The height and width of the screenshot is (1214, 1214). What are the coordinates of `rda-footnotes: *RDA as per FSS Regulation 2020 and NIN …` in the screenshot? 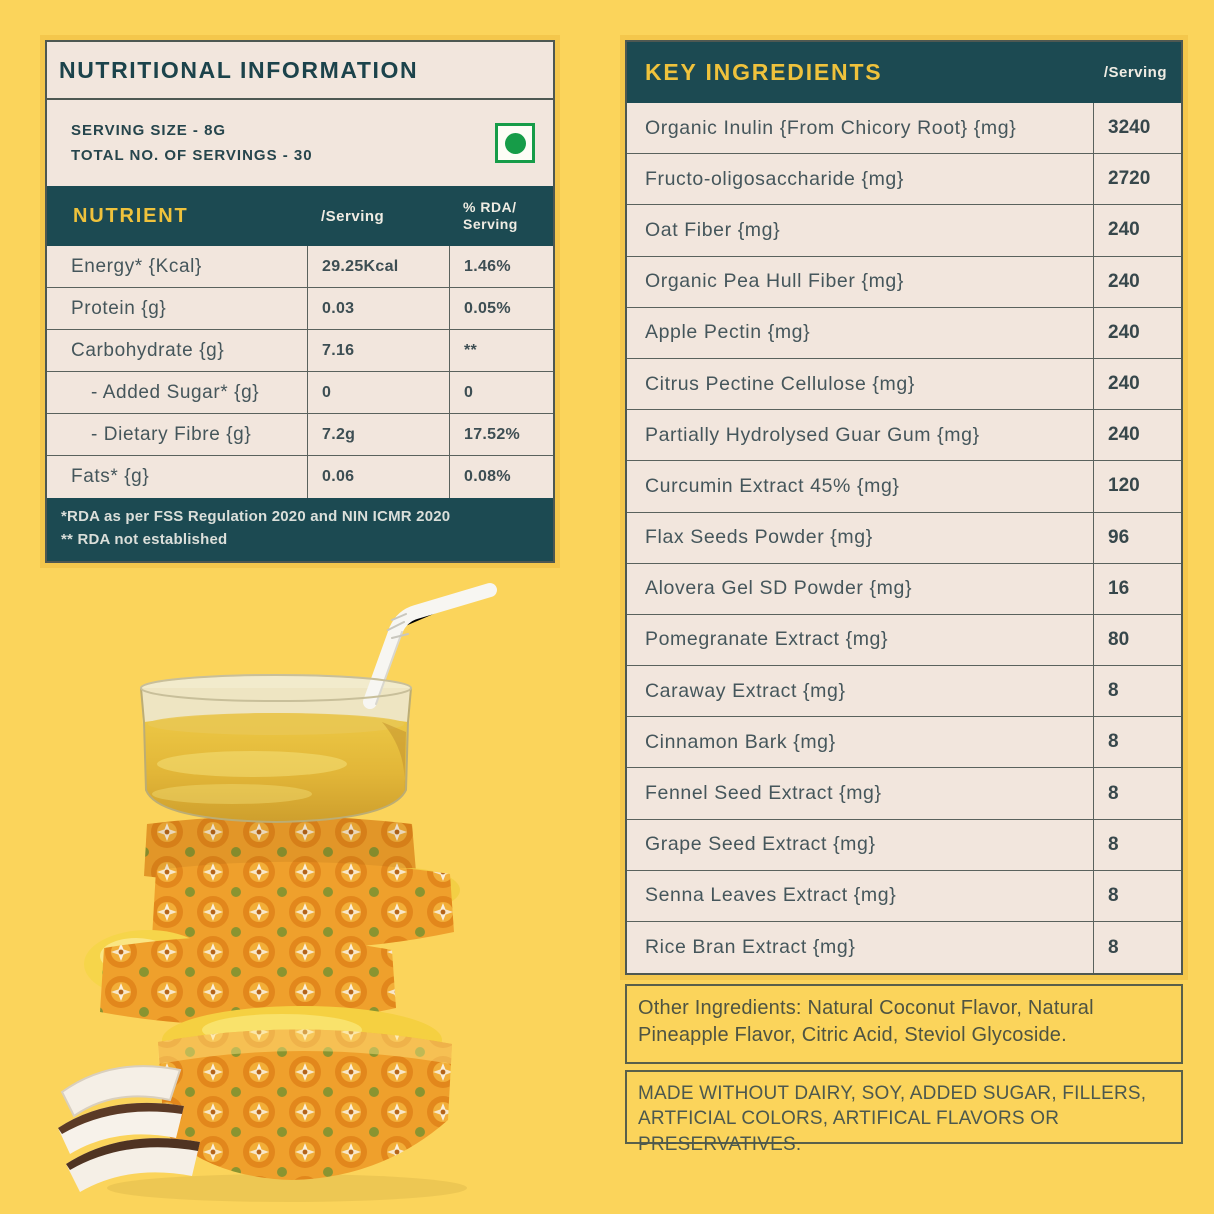 It's located at (300, 529).